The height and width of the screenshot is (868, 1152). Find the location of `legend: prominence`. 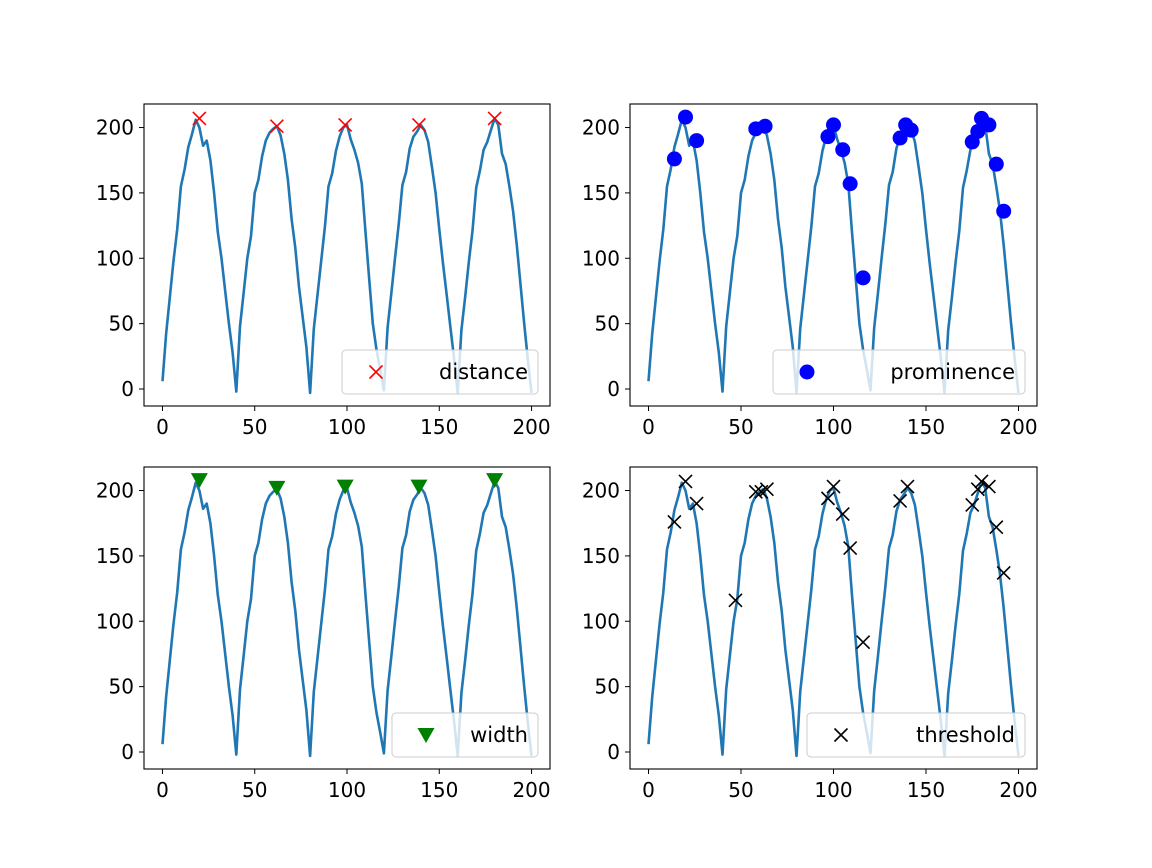

legend: prominence is located at coordinates (899, 372).